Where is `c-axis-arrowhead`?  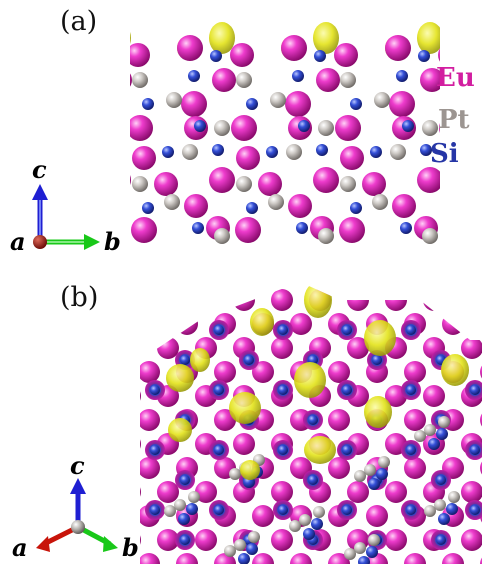 c-axis-arrowhead is located at coordinates (40, 192).